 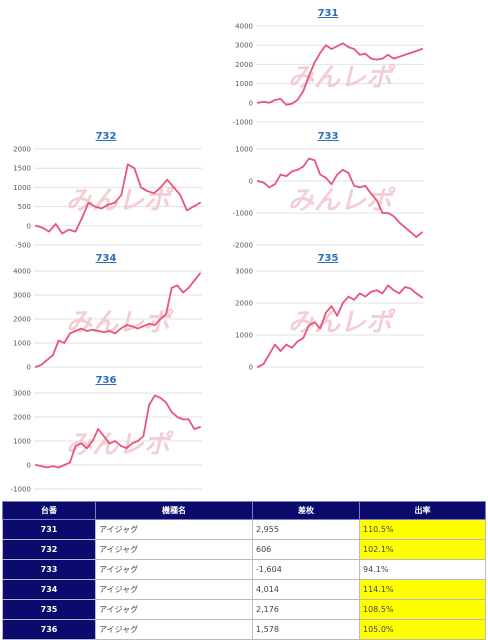 I want to click on series-line, so click(x=118, y=320).